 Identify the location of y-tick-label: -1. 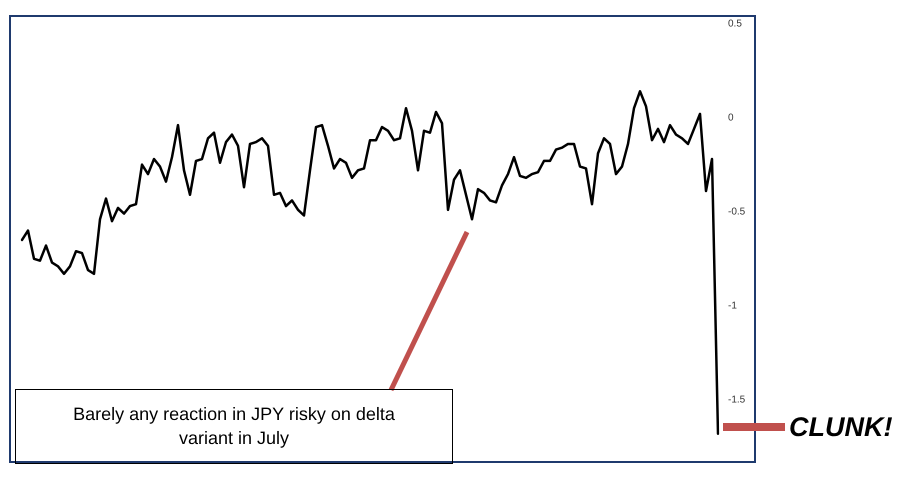
(733, 306).